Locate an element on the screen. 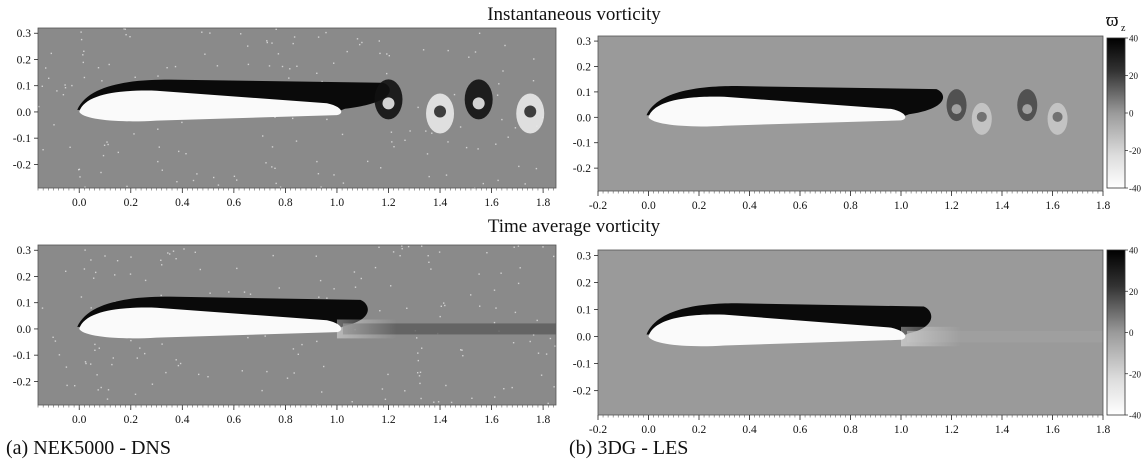  colorbar-bottom: 40 20 0 -20 -40 is located at coordinates (1123, 333).